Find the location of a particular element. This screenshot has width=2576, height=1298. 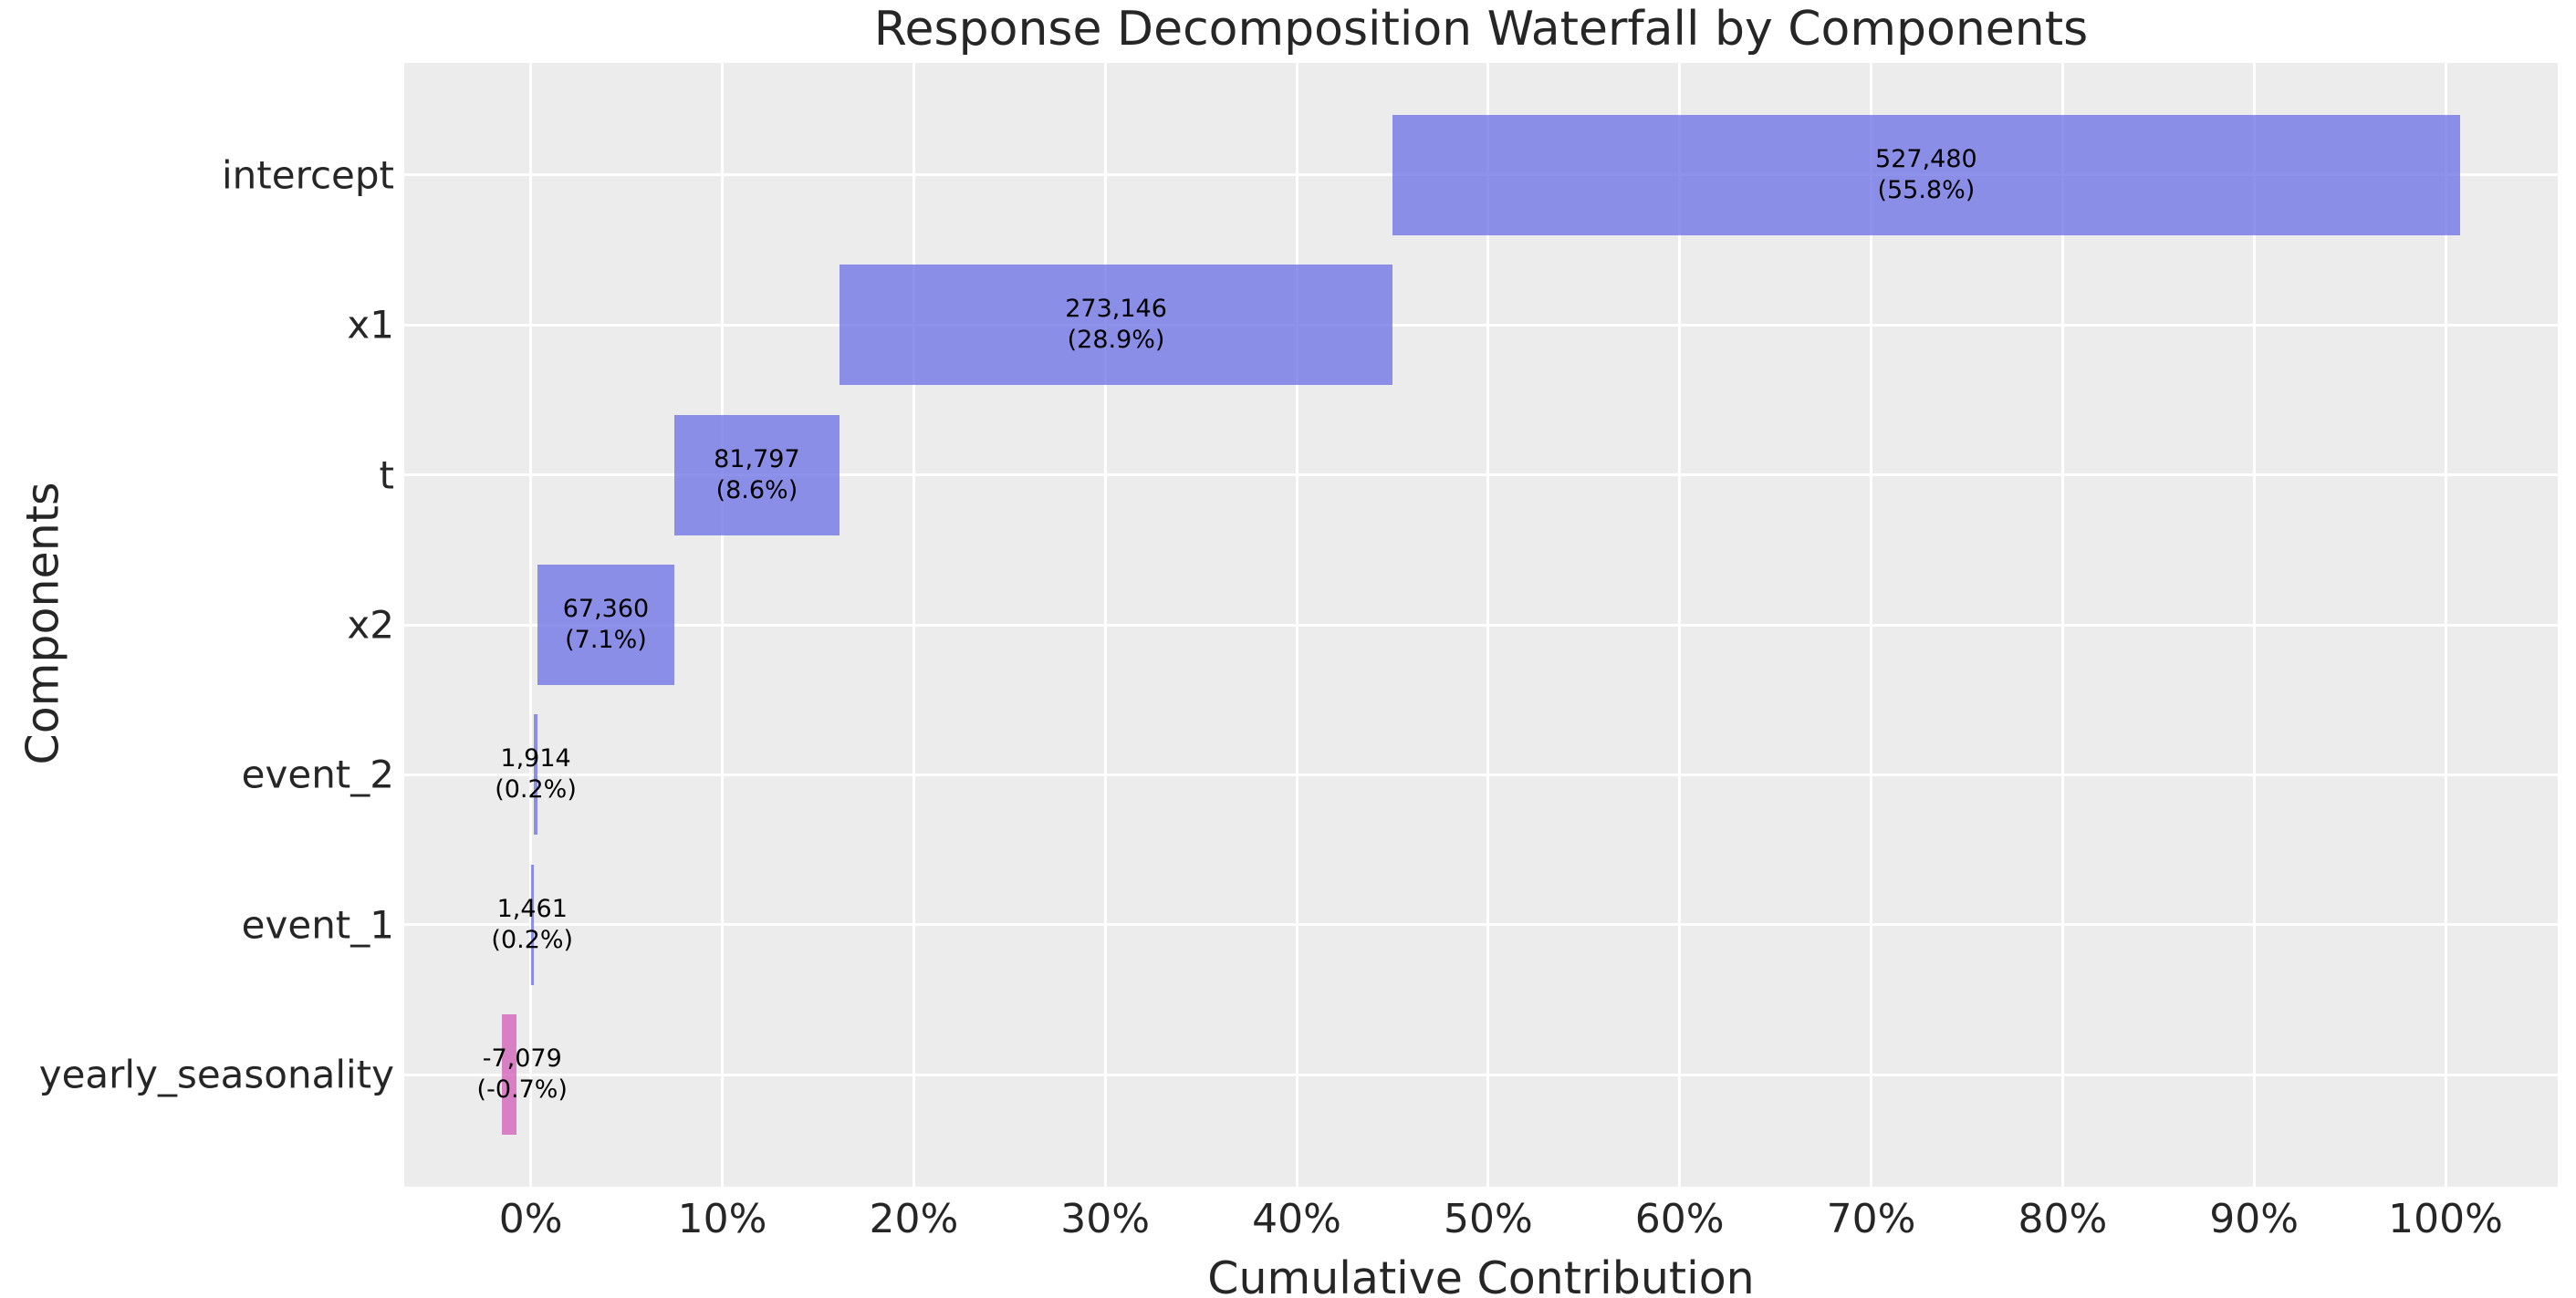

x-tick-label-30%: 30% is located at coordinates (1105, 1219).